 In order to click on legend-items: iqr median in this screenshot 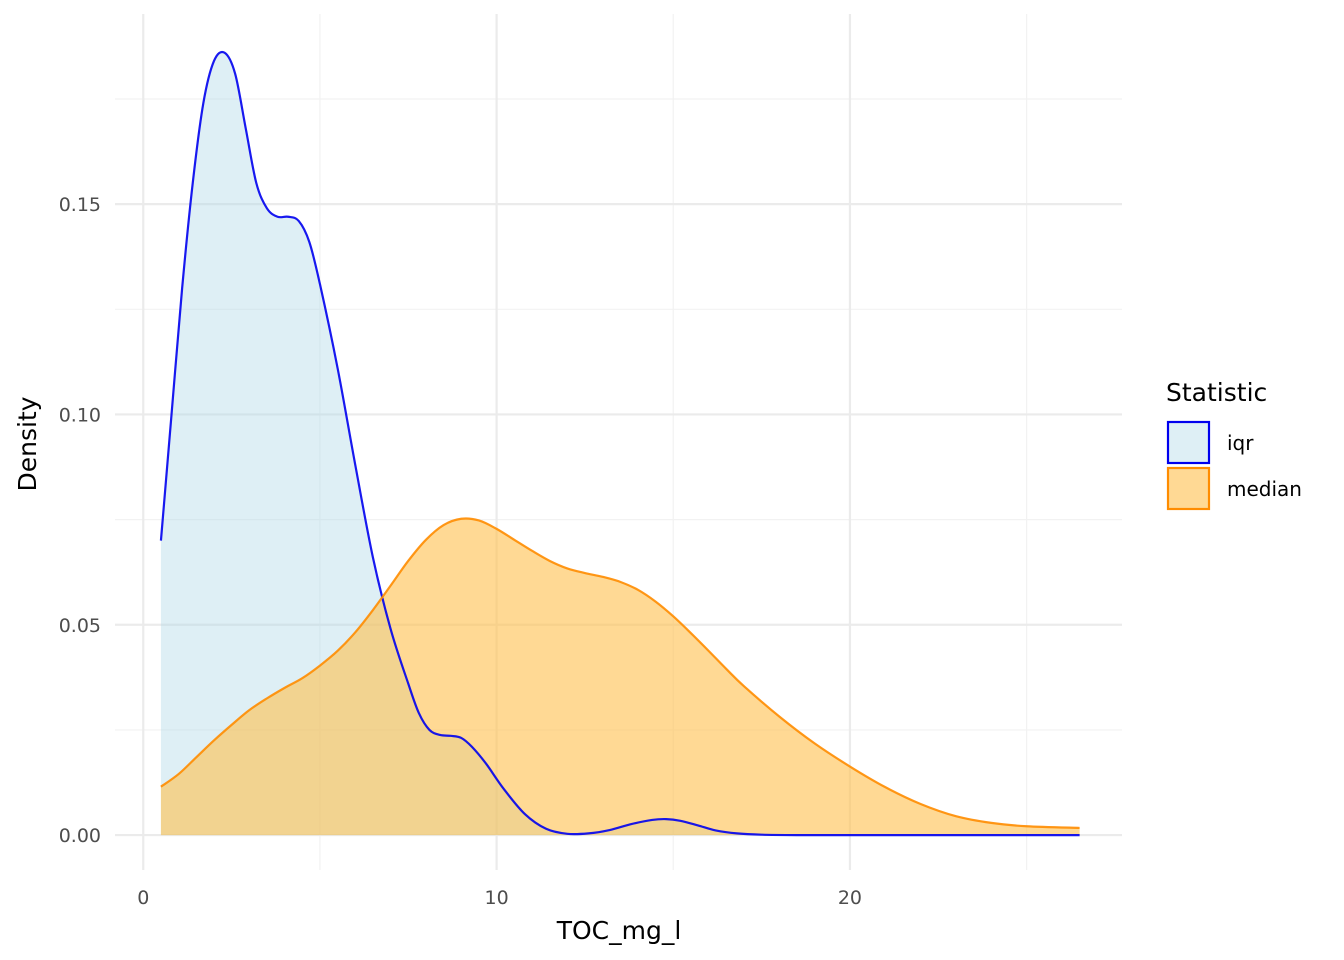, I will do `click(1234, 465)`.